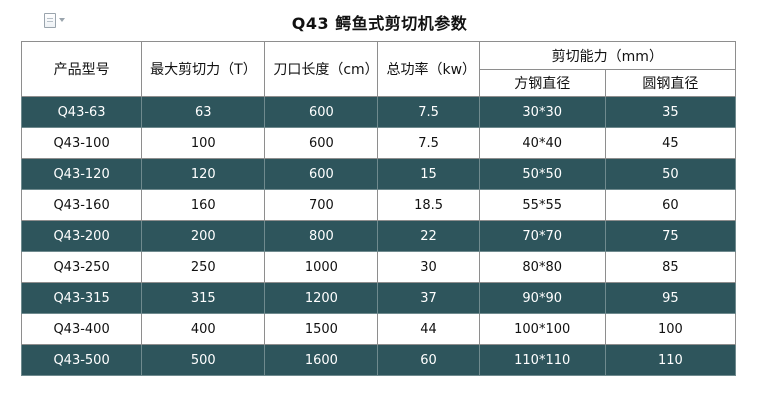 The width and height of the screenshot is (759, 400). Describe the element at coordinates (670, 298) in the screenshot. I see `cell-round: 95` at that location.